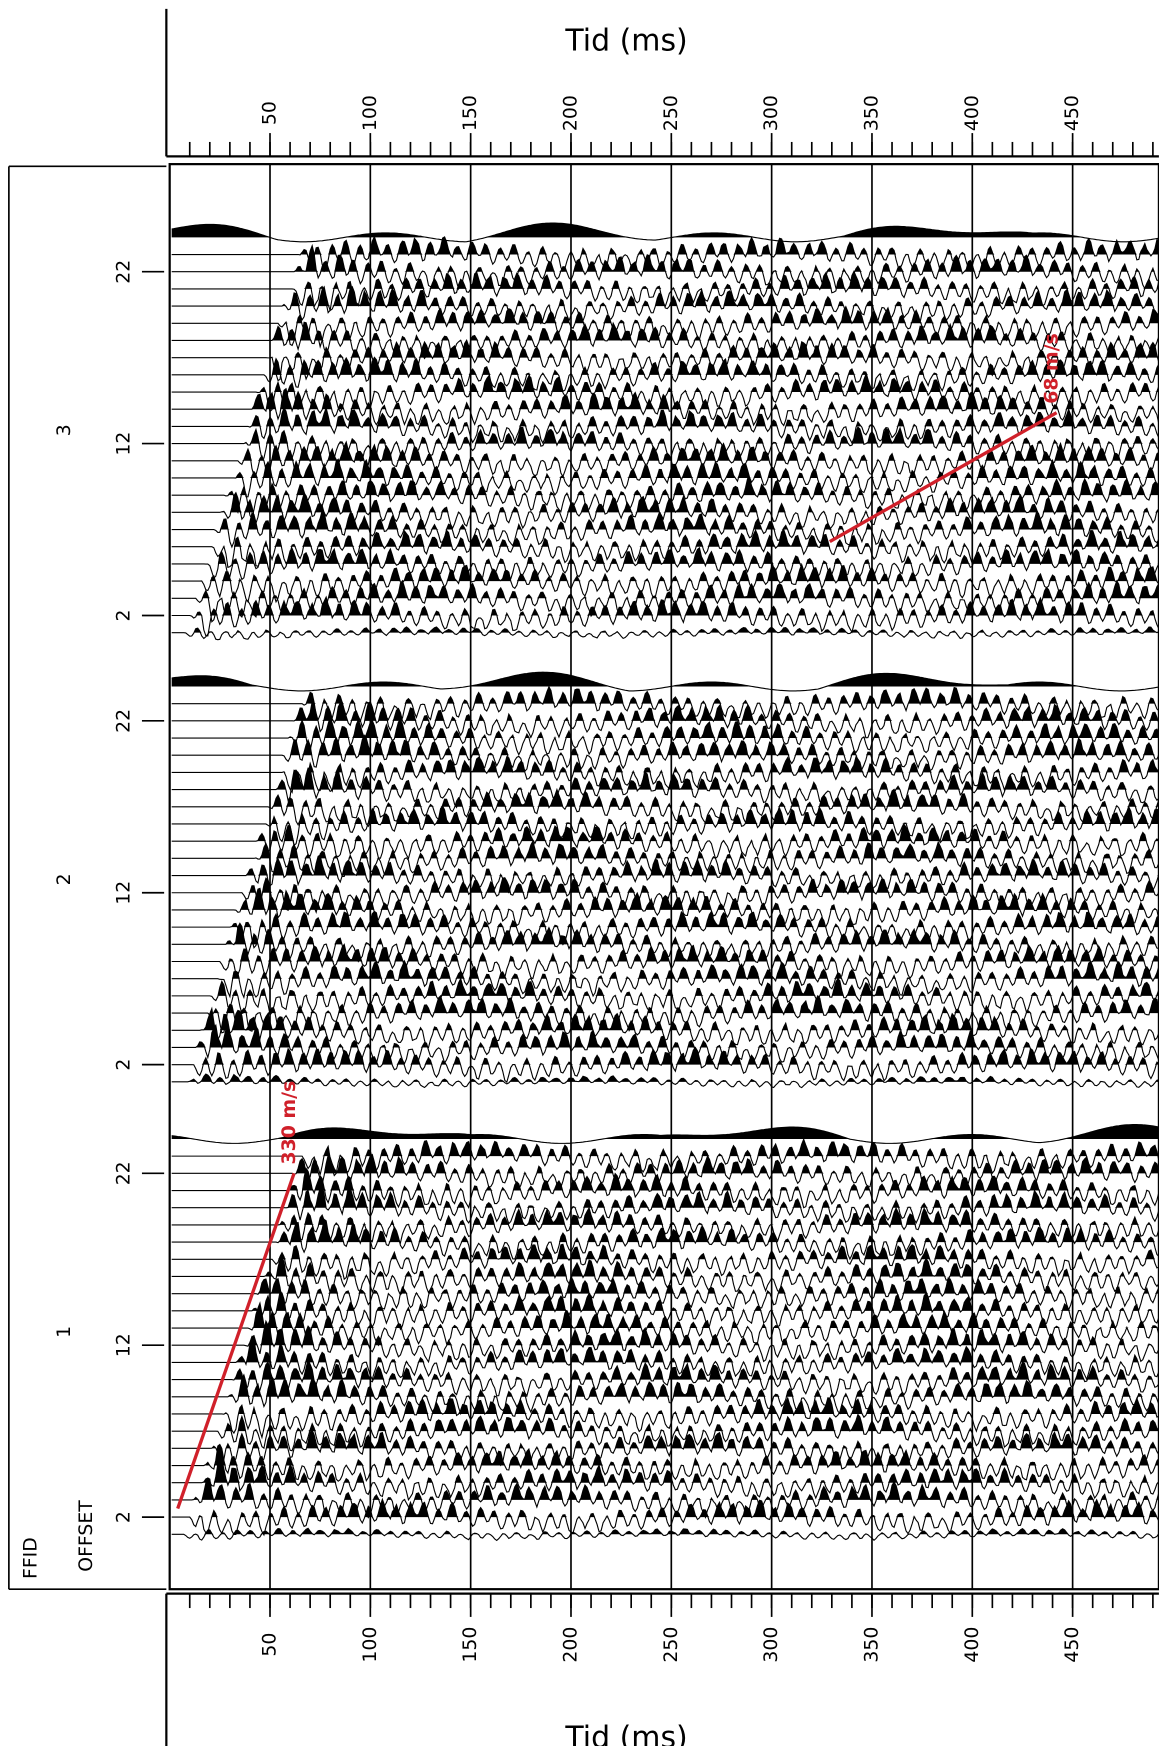  Describe the element at coordinates (972, 113) in the screenshot. I see `x-tick-label: 400` at that location.